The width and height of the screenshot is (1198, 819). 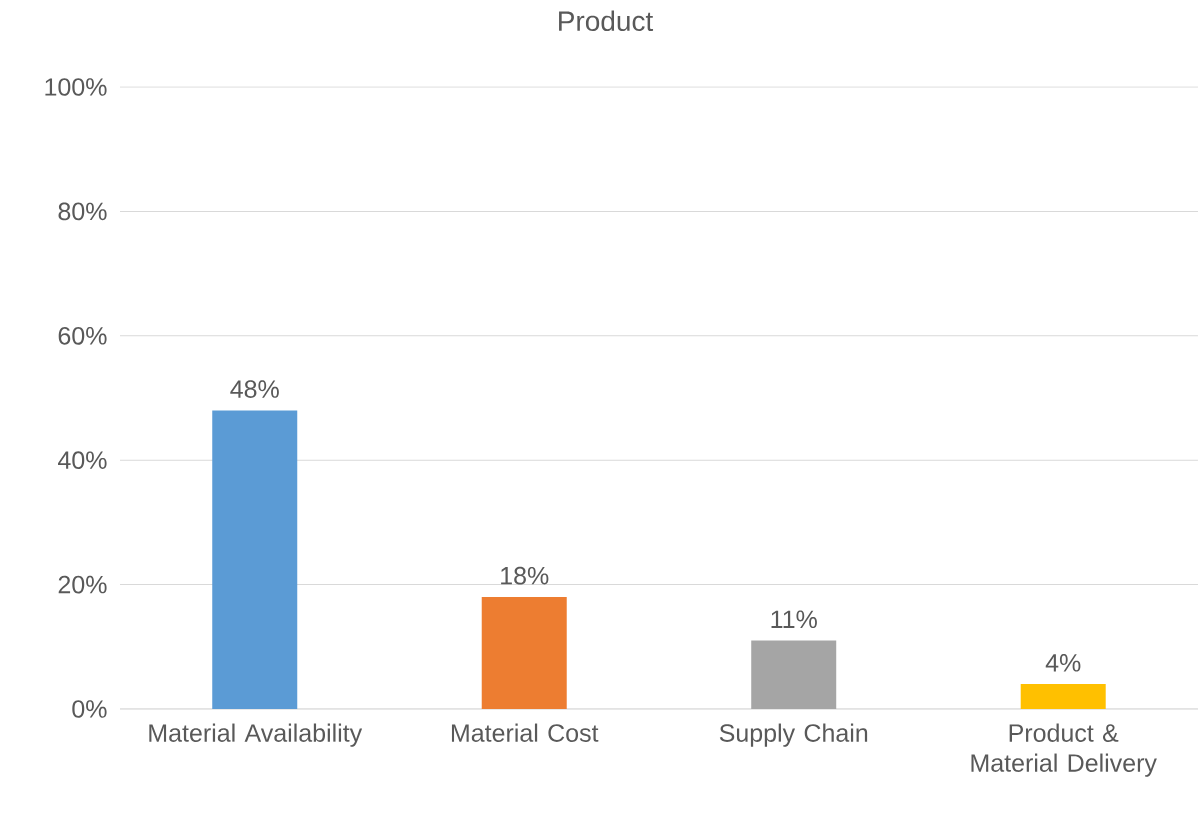 I want to click on y-tick-label: 100%, so click(x=76, y=87).